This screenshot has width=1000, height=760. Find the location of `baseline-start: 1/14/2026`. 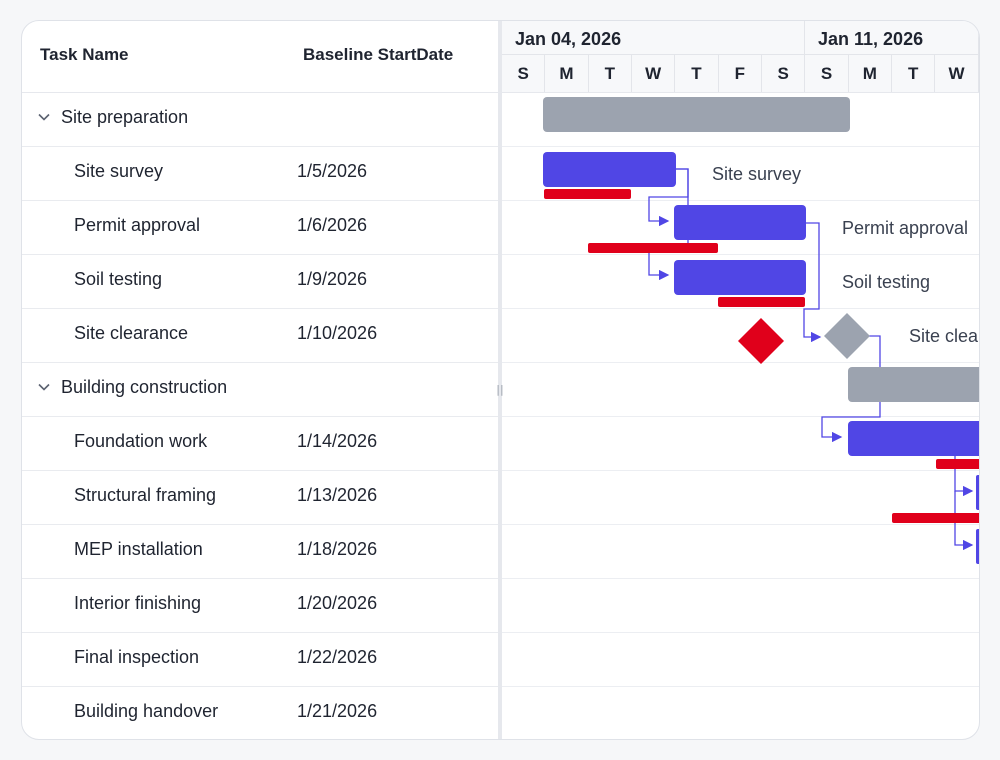

baseline-start: 1/14/2026 is located at coordinates (337, 441).